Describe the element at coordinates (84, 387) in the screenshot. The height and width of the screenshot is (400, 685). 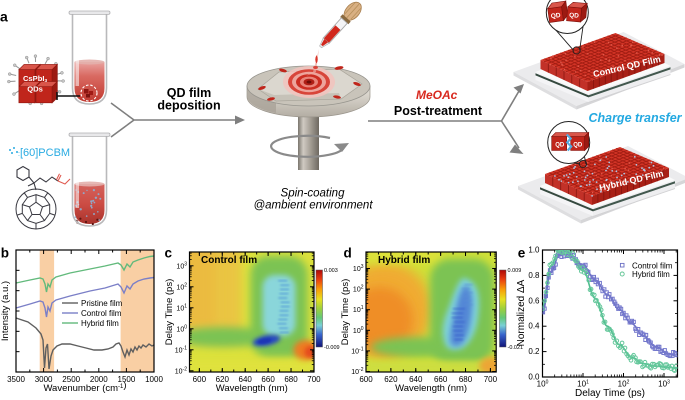
I see `svg-text: Wavenumber (cm-1)` at that location.